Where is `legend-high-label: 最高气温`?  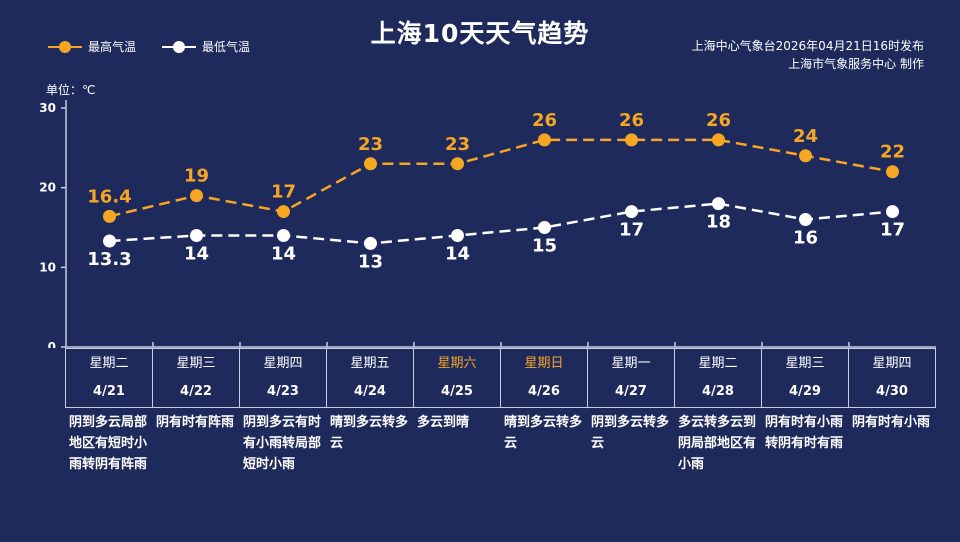
legend-high-label: 最高气温 is located at coordinates (112, 47).